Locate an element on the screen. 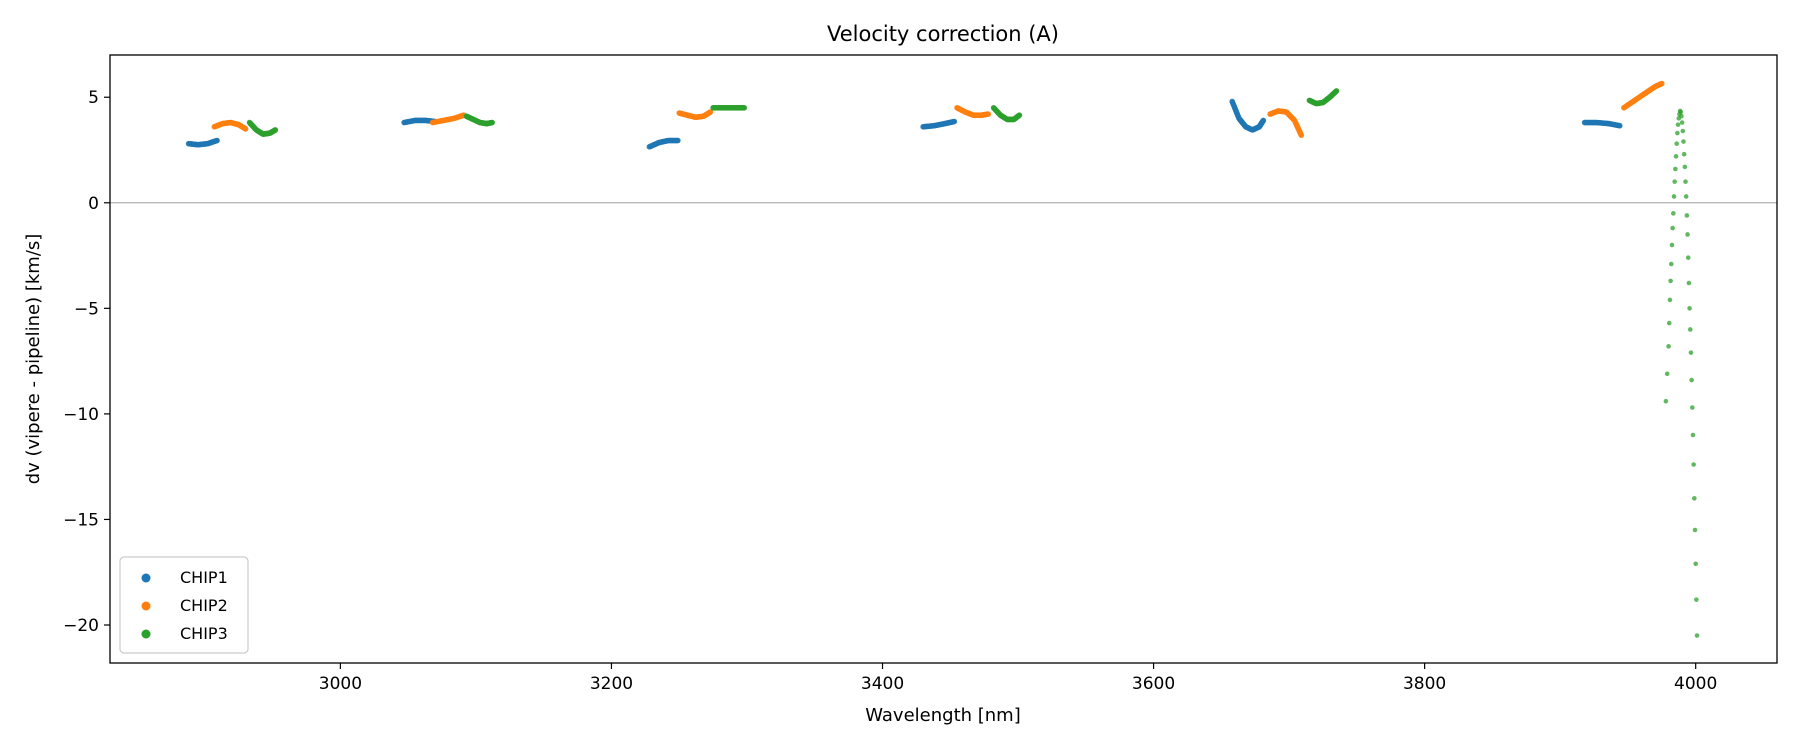 This screenshot has width=1800, height=754. x-tick-label: 3000 is located at coordinates (340, 684).